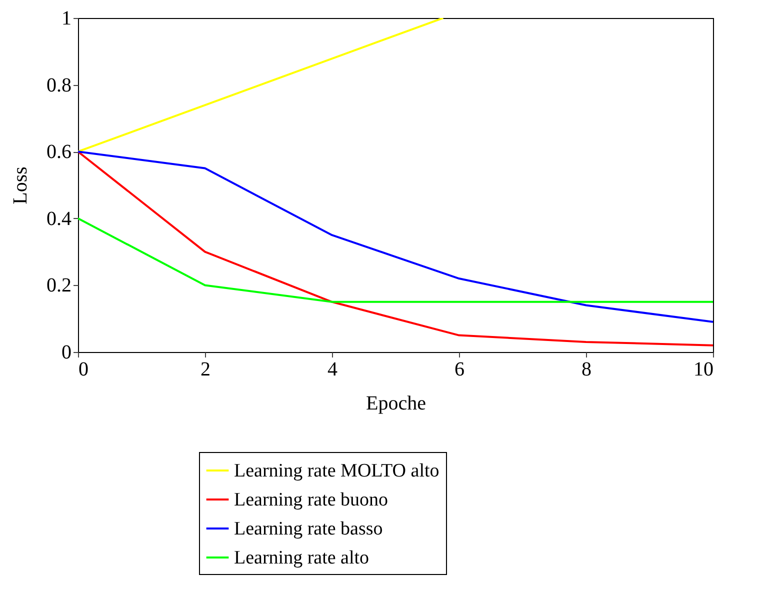 This screenshot has height=595, width=766. What do you see at coordinates (333, 369) in the screenshot?
I see `x-tick-label: 4` at bounding box center [333, 369].